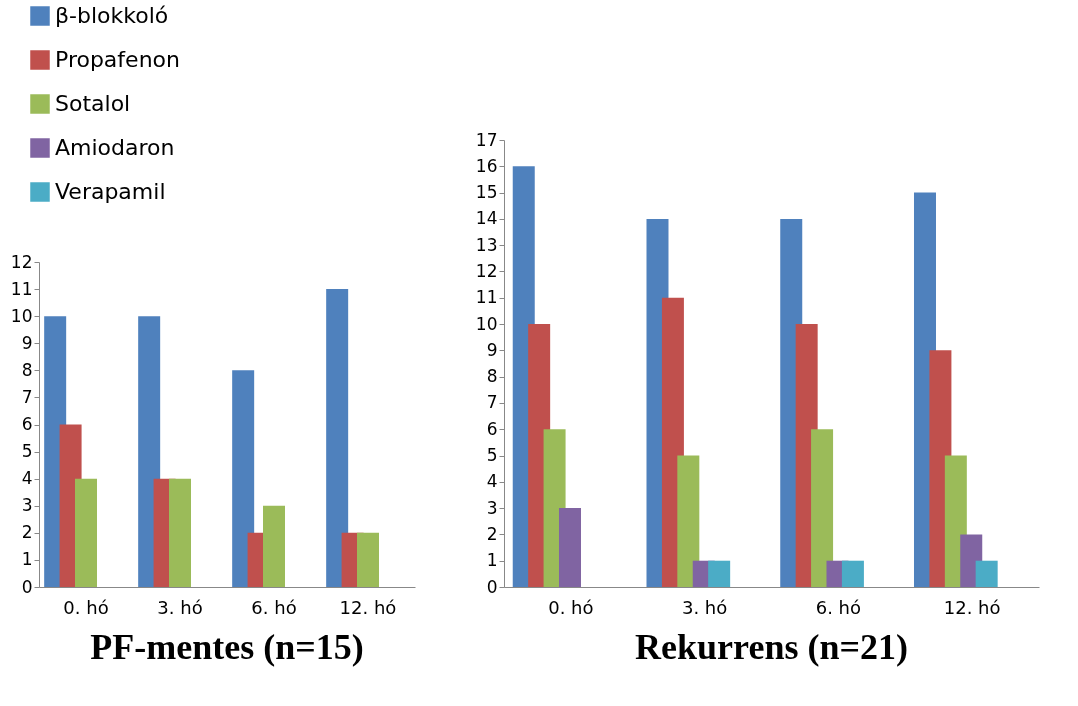 The height and width of the screenshot is (706, 1078). What do you see at coordinates (115, 147) in the screenshot?
I see `legend-label: Amiodaron` at bounding box center [115, 147].